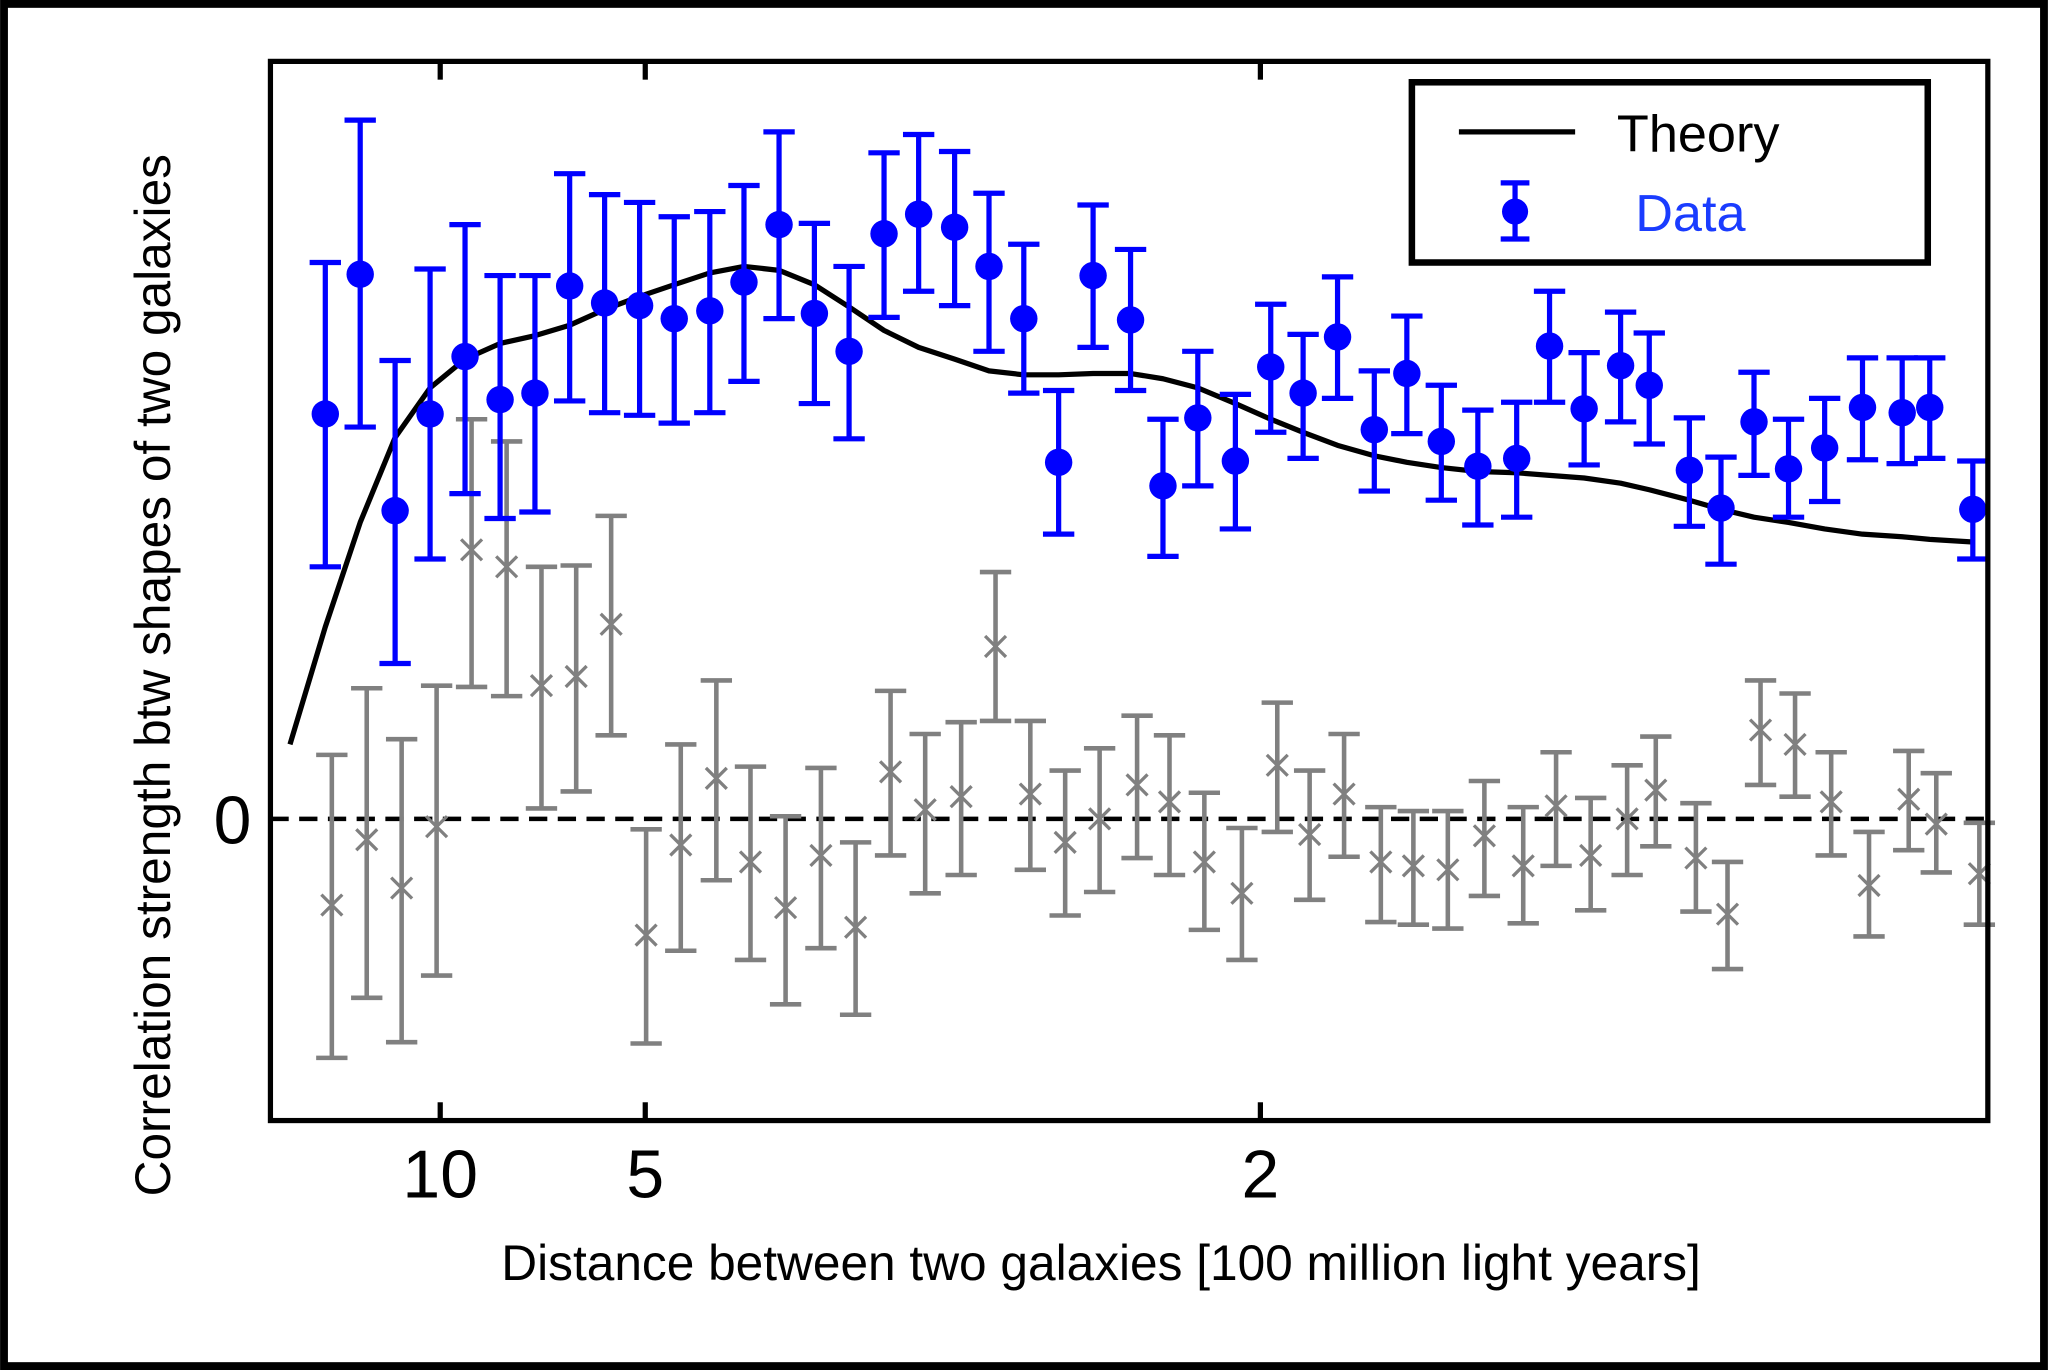 The height and width of the screenshot is (1370, 2048). What do you see at coordinates (645, 1175) in the screenshot?
I see `x-tick-label: 5` at bounding box center [645, 1175].